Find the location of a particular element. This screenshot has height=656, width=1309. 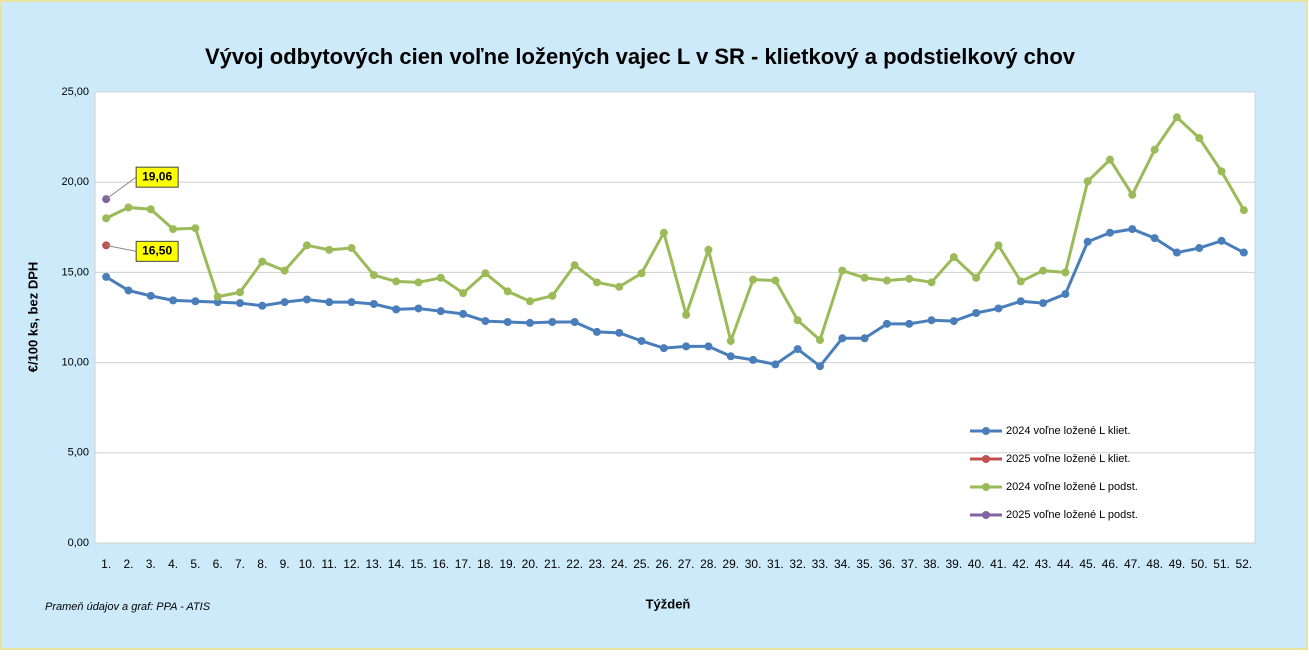

x-tick-label: 12. is located at coordinates (351, 564).